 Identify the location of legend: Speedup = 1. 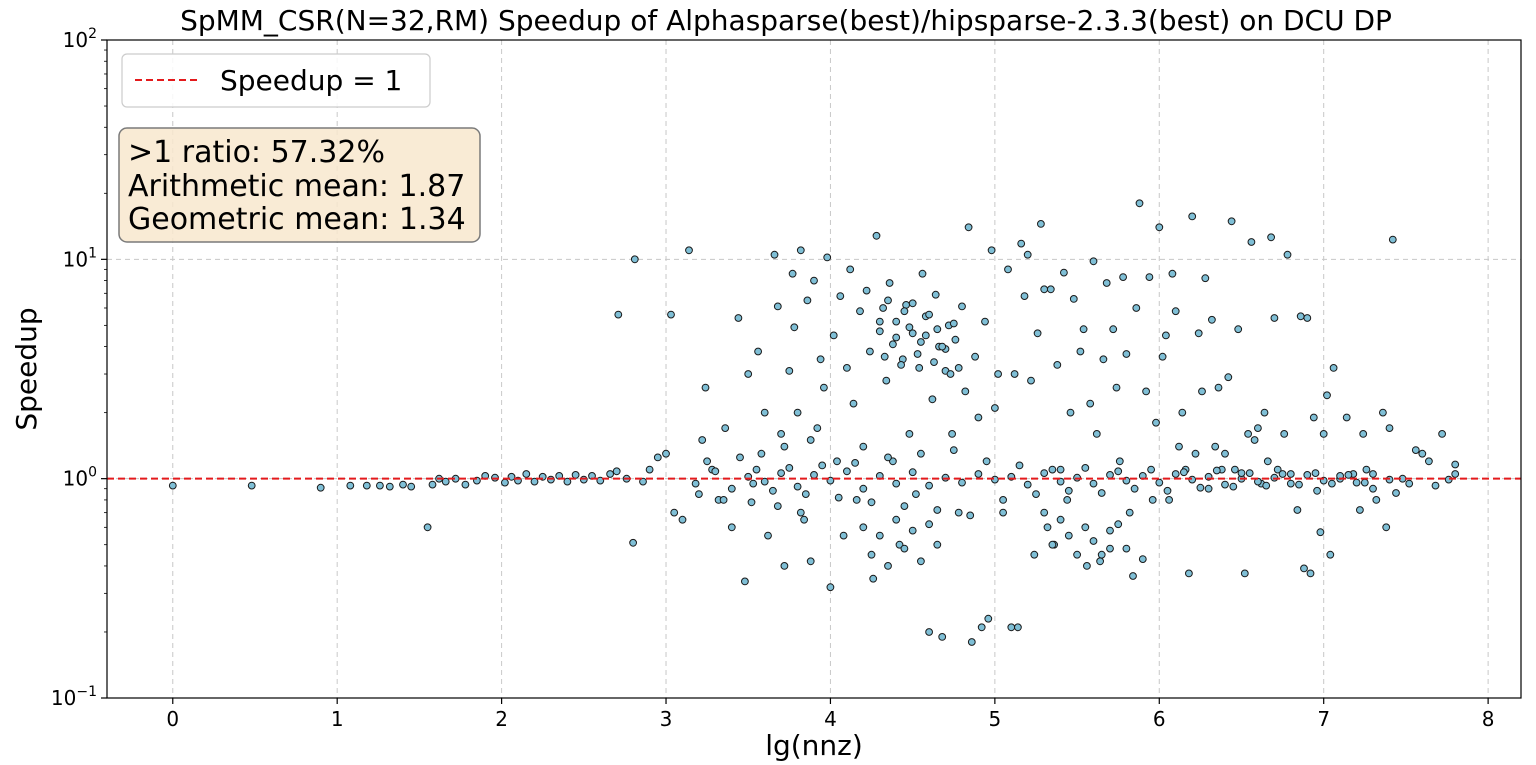
(276, 80).